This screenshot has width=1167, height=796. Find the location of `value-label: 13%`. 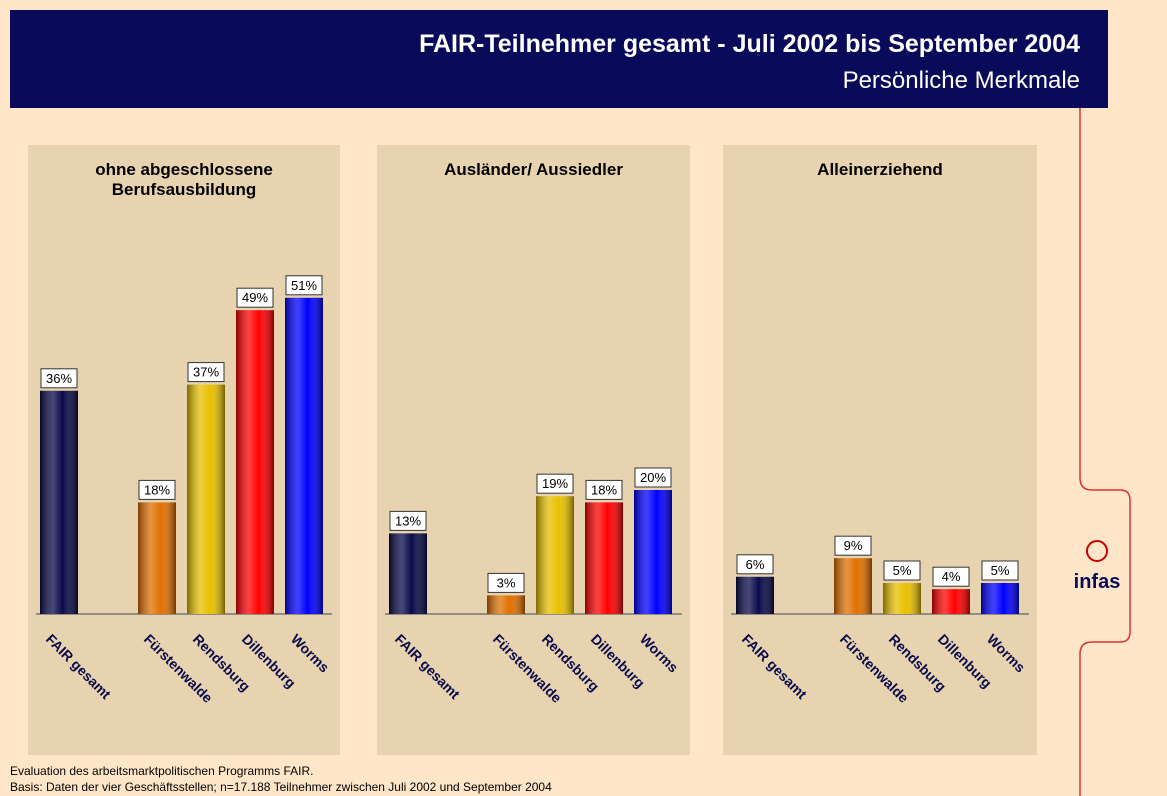

value-label: 13% is located at coordinates (408, 520).